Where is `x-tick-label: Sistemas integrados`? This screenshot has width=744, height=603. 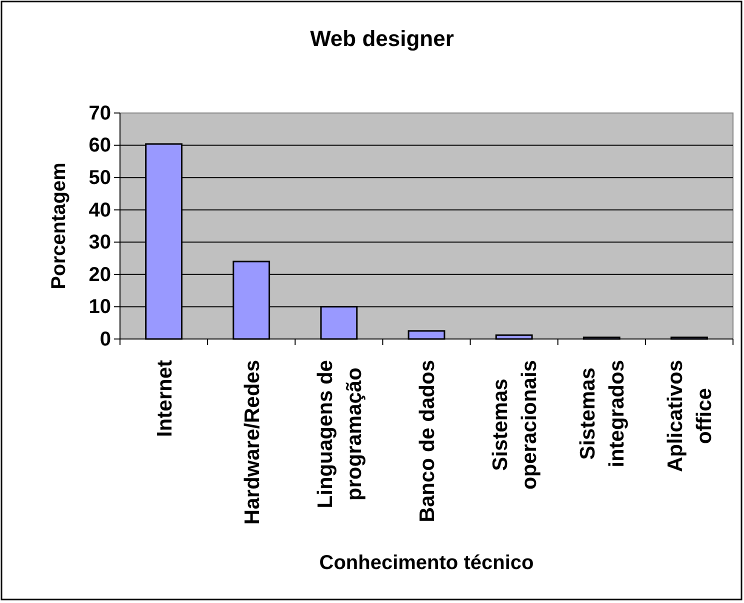
x-tick-label: Sistemas integrados is located at coordinates (602, 414).